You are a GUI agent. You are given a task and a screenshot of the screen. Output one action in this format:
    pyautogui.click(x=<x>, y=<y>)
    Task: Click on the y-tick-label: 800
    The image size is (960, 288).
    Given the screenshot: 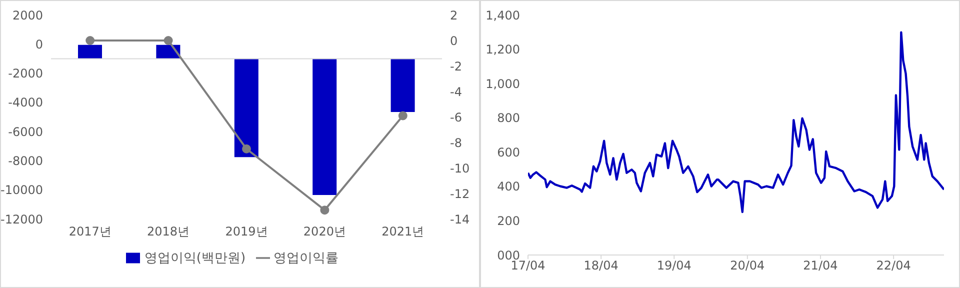 What is the action you would take?
    pyautogui.click(x=508, y=118)
    